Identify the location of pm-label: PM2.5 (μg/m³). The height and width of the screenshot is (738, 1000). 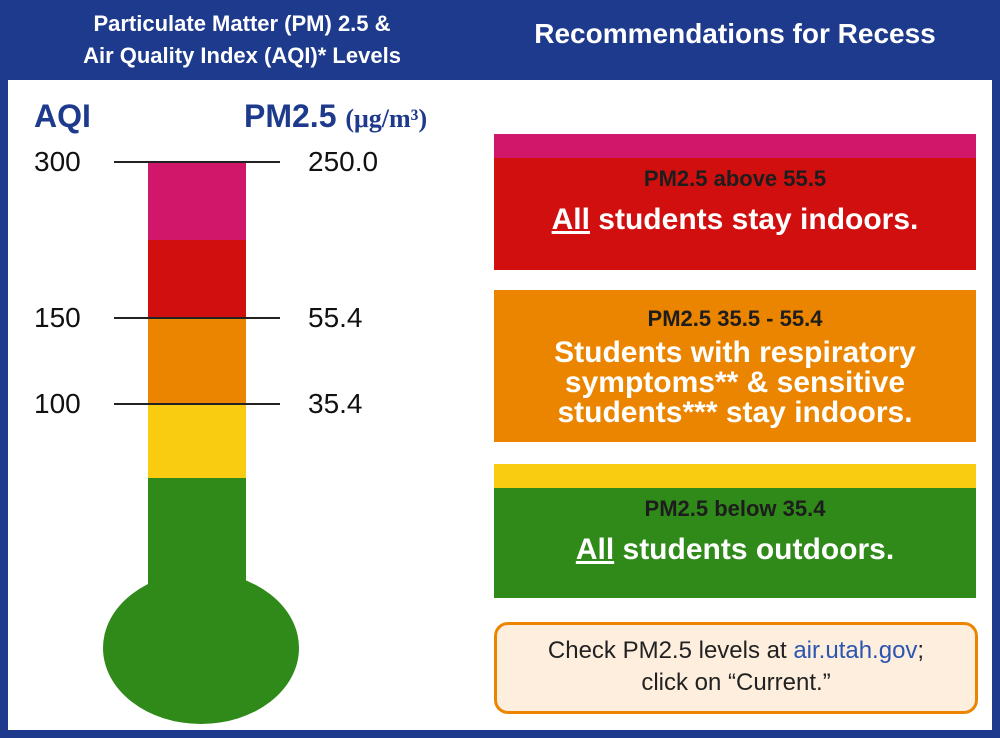
(335, 116).